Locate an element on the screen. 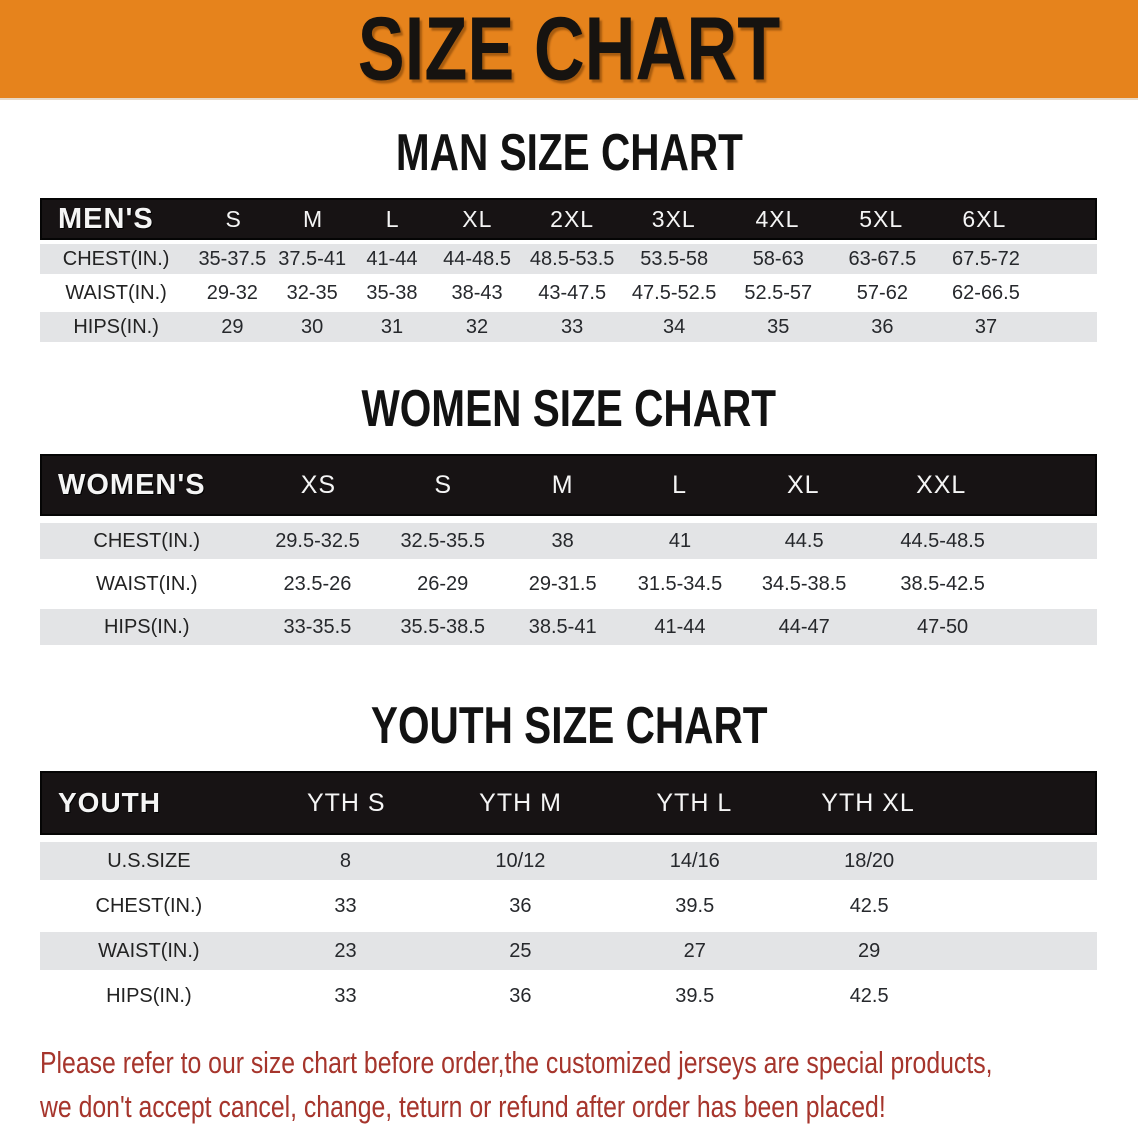  table-cell: 26-29 is located at coordinates (443, 583).